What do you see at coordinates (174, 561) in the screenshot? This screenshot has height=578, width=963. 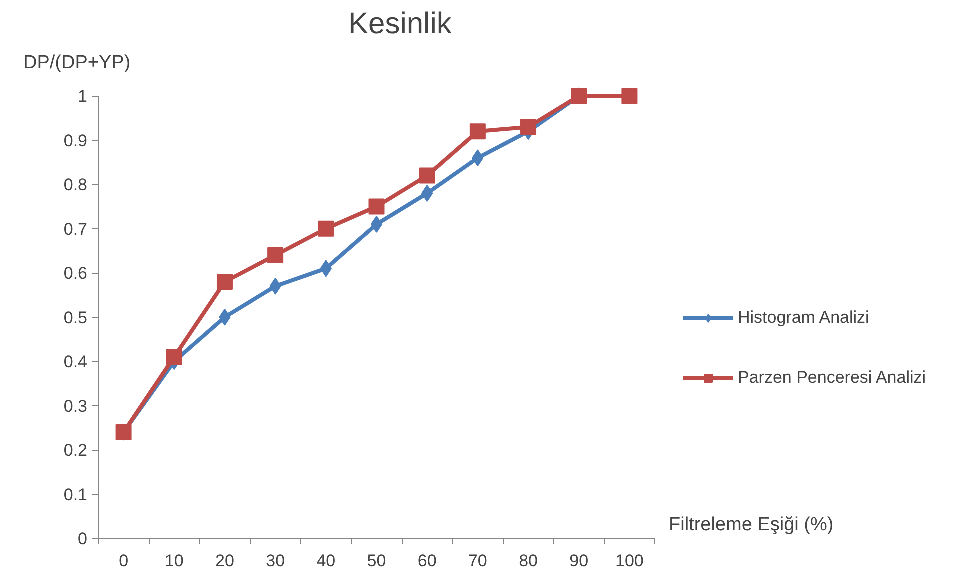 I see `x-tick-label: 10` at bounding box center [174, 561].